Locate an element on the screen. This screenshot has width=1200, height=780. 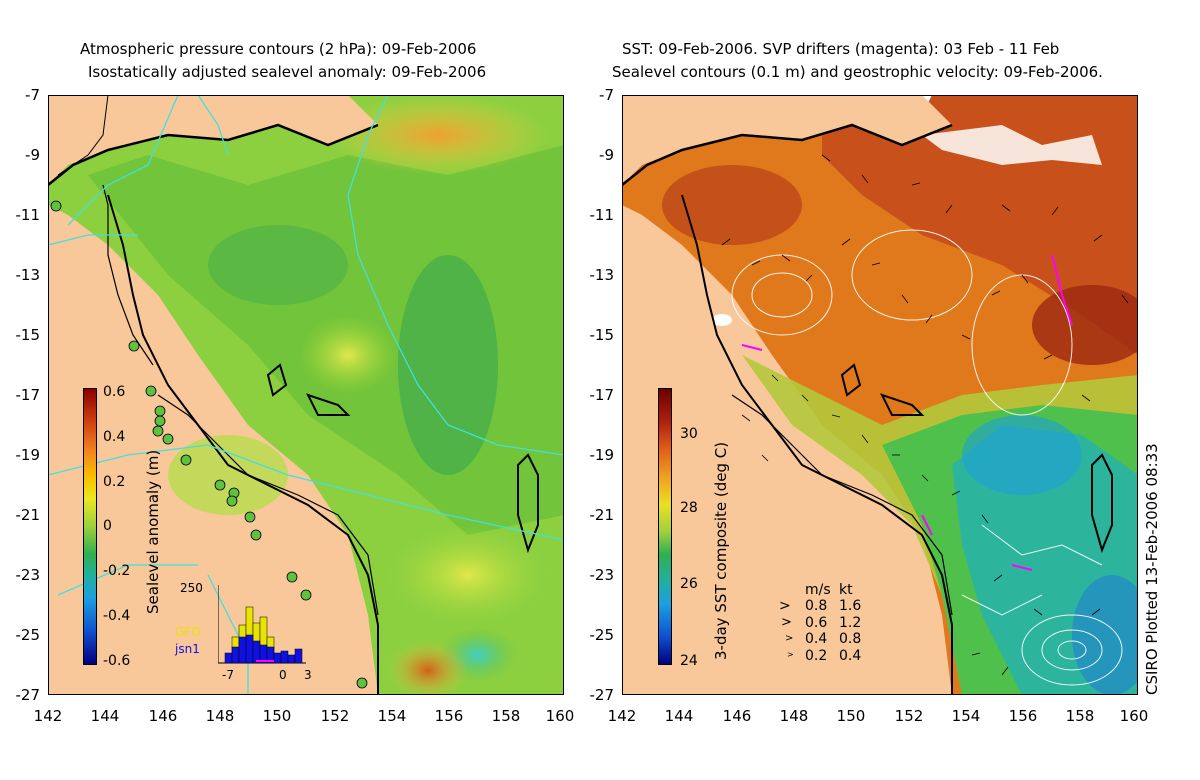
left-ytick-10: -27 is located at coordinates (28, 695).